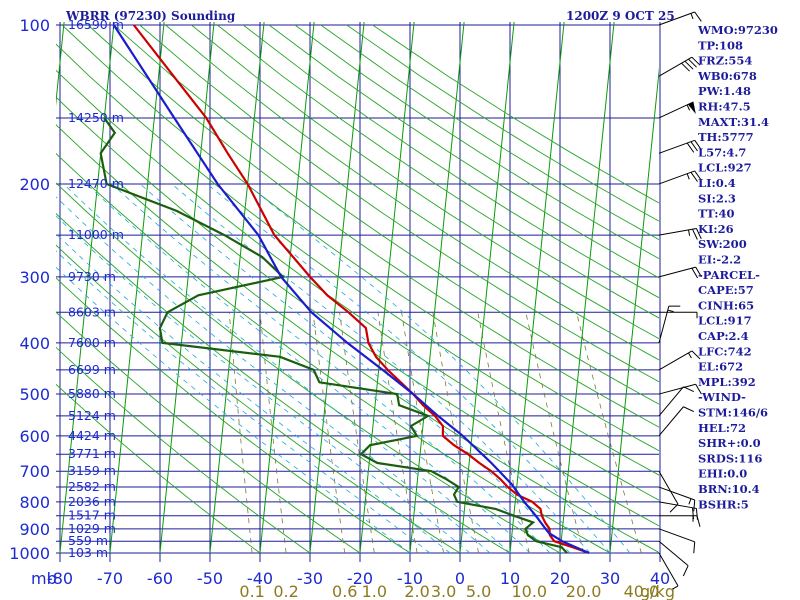  What do you see at coordinates (660, 578) in the screenshot?
I see `temperature-label: 40` at bounding box center [660, 578].